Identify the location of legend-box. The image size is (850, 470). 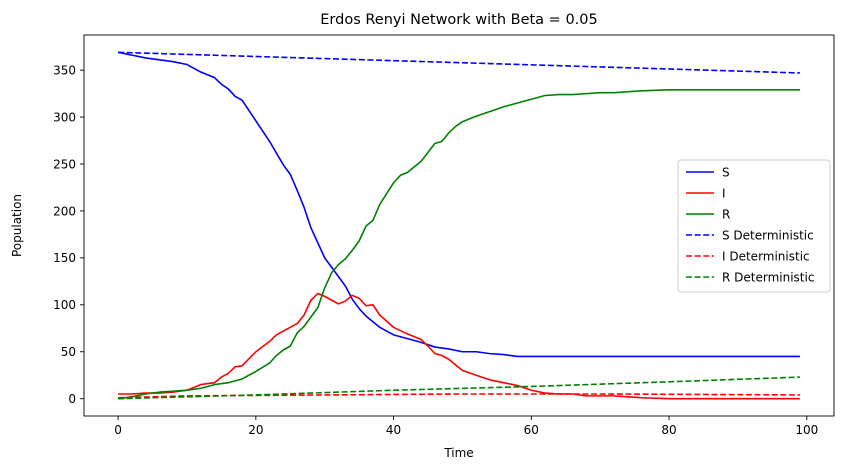
(754, 226).